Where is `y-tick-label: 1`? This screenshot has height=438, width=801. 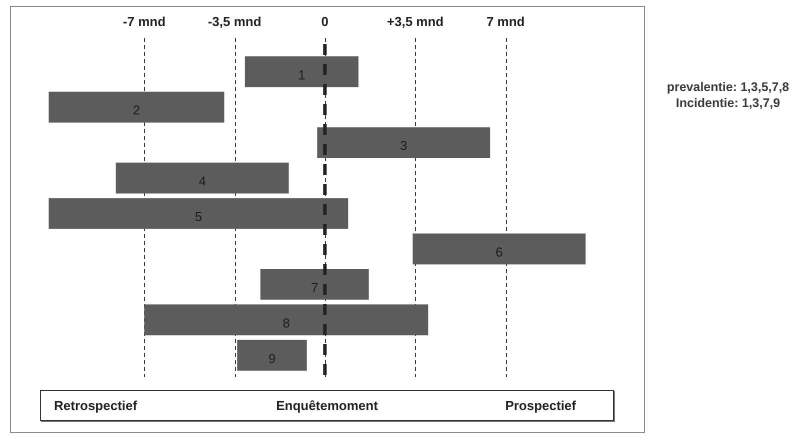 y-tick-label: 1 is located at coordinates (302, 74).